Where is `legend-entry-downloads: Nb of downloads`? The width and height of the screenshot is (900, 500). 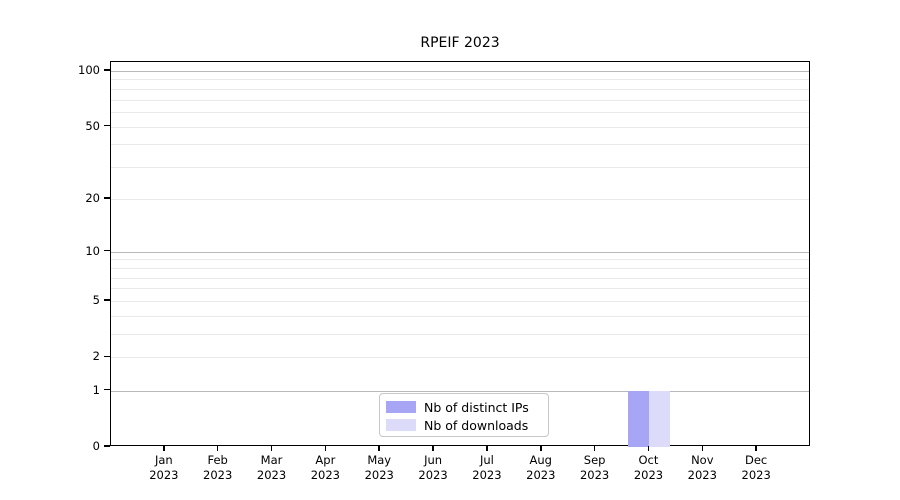 legend-entry-downloads: Nb of downloads is located at coordinates (457, 425).